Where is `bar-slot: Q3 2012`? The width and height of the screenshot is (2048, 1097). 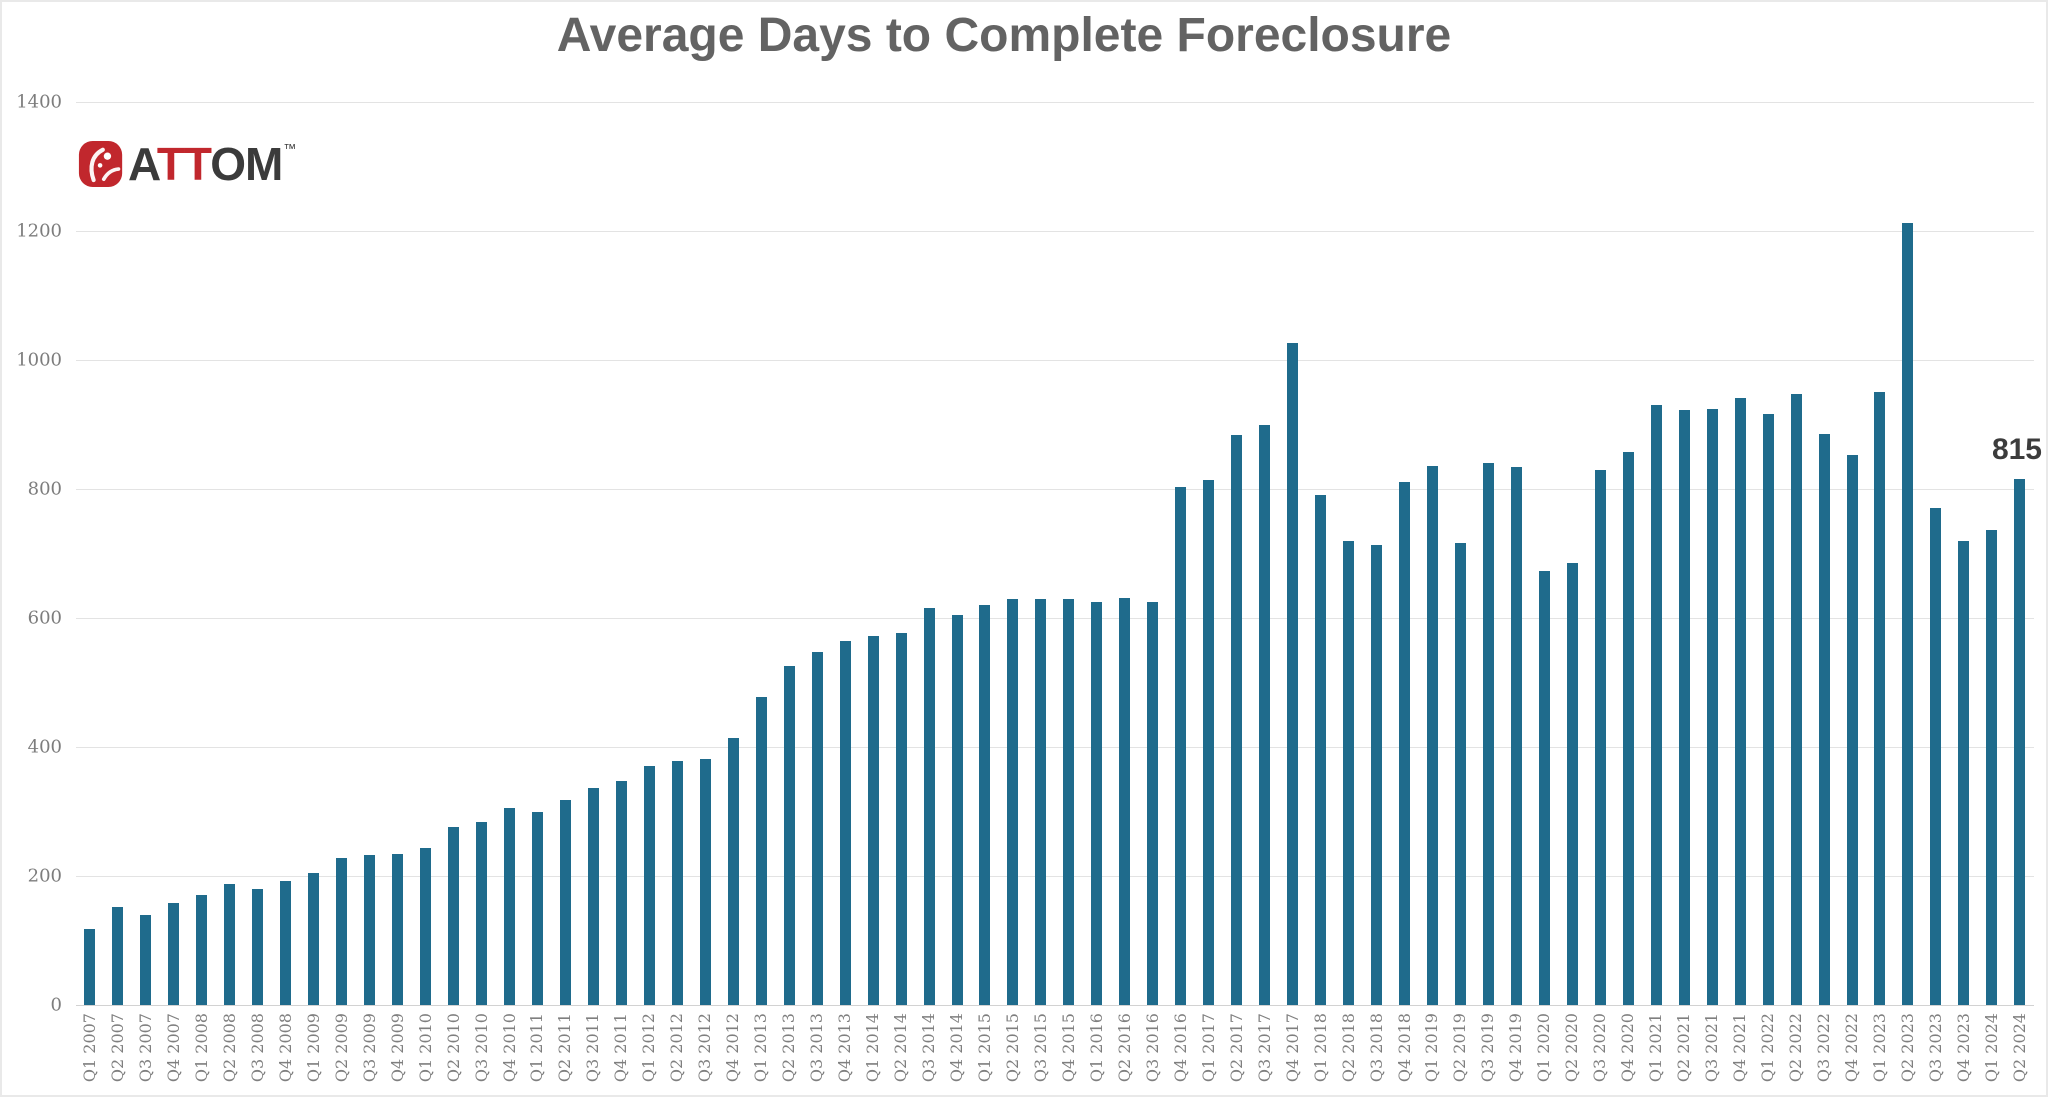 bar-slot: Q3 2012 is located at coordinates (705, 592).